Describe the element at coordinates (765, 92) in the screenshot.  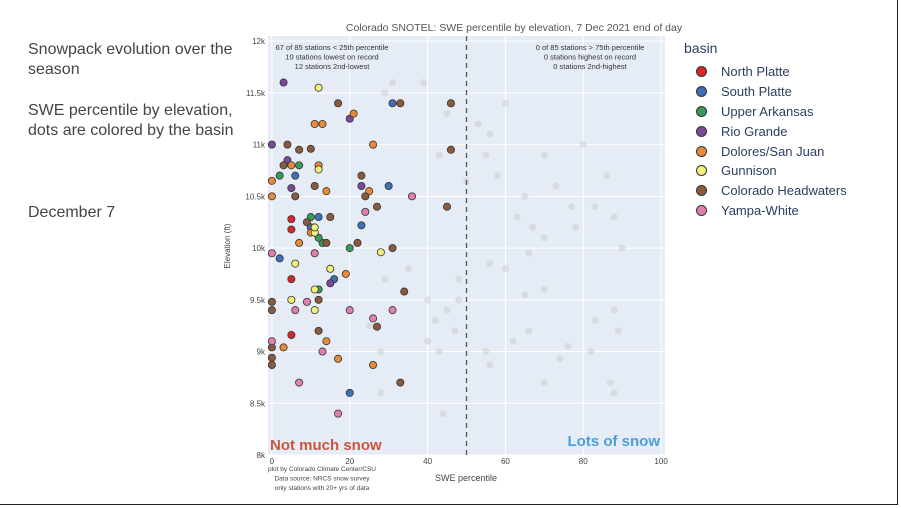
I see `legend-item: South Platte` at that location.